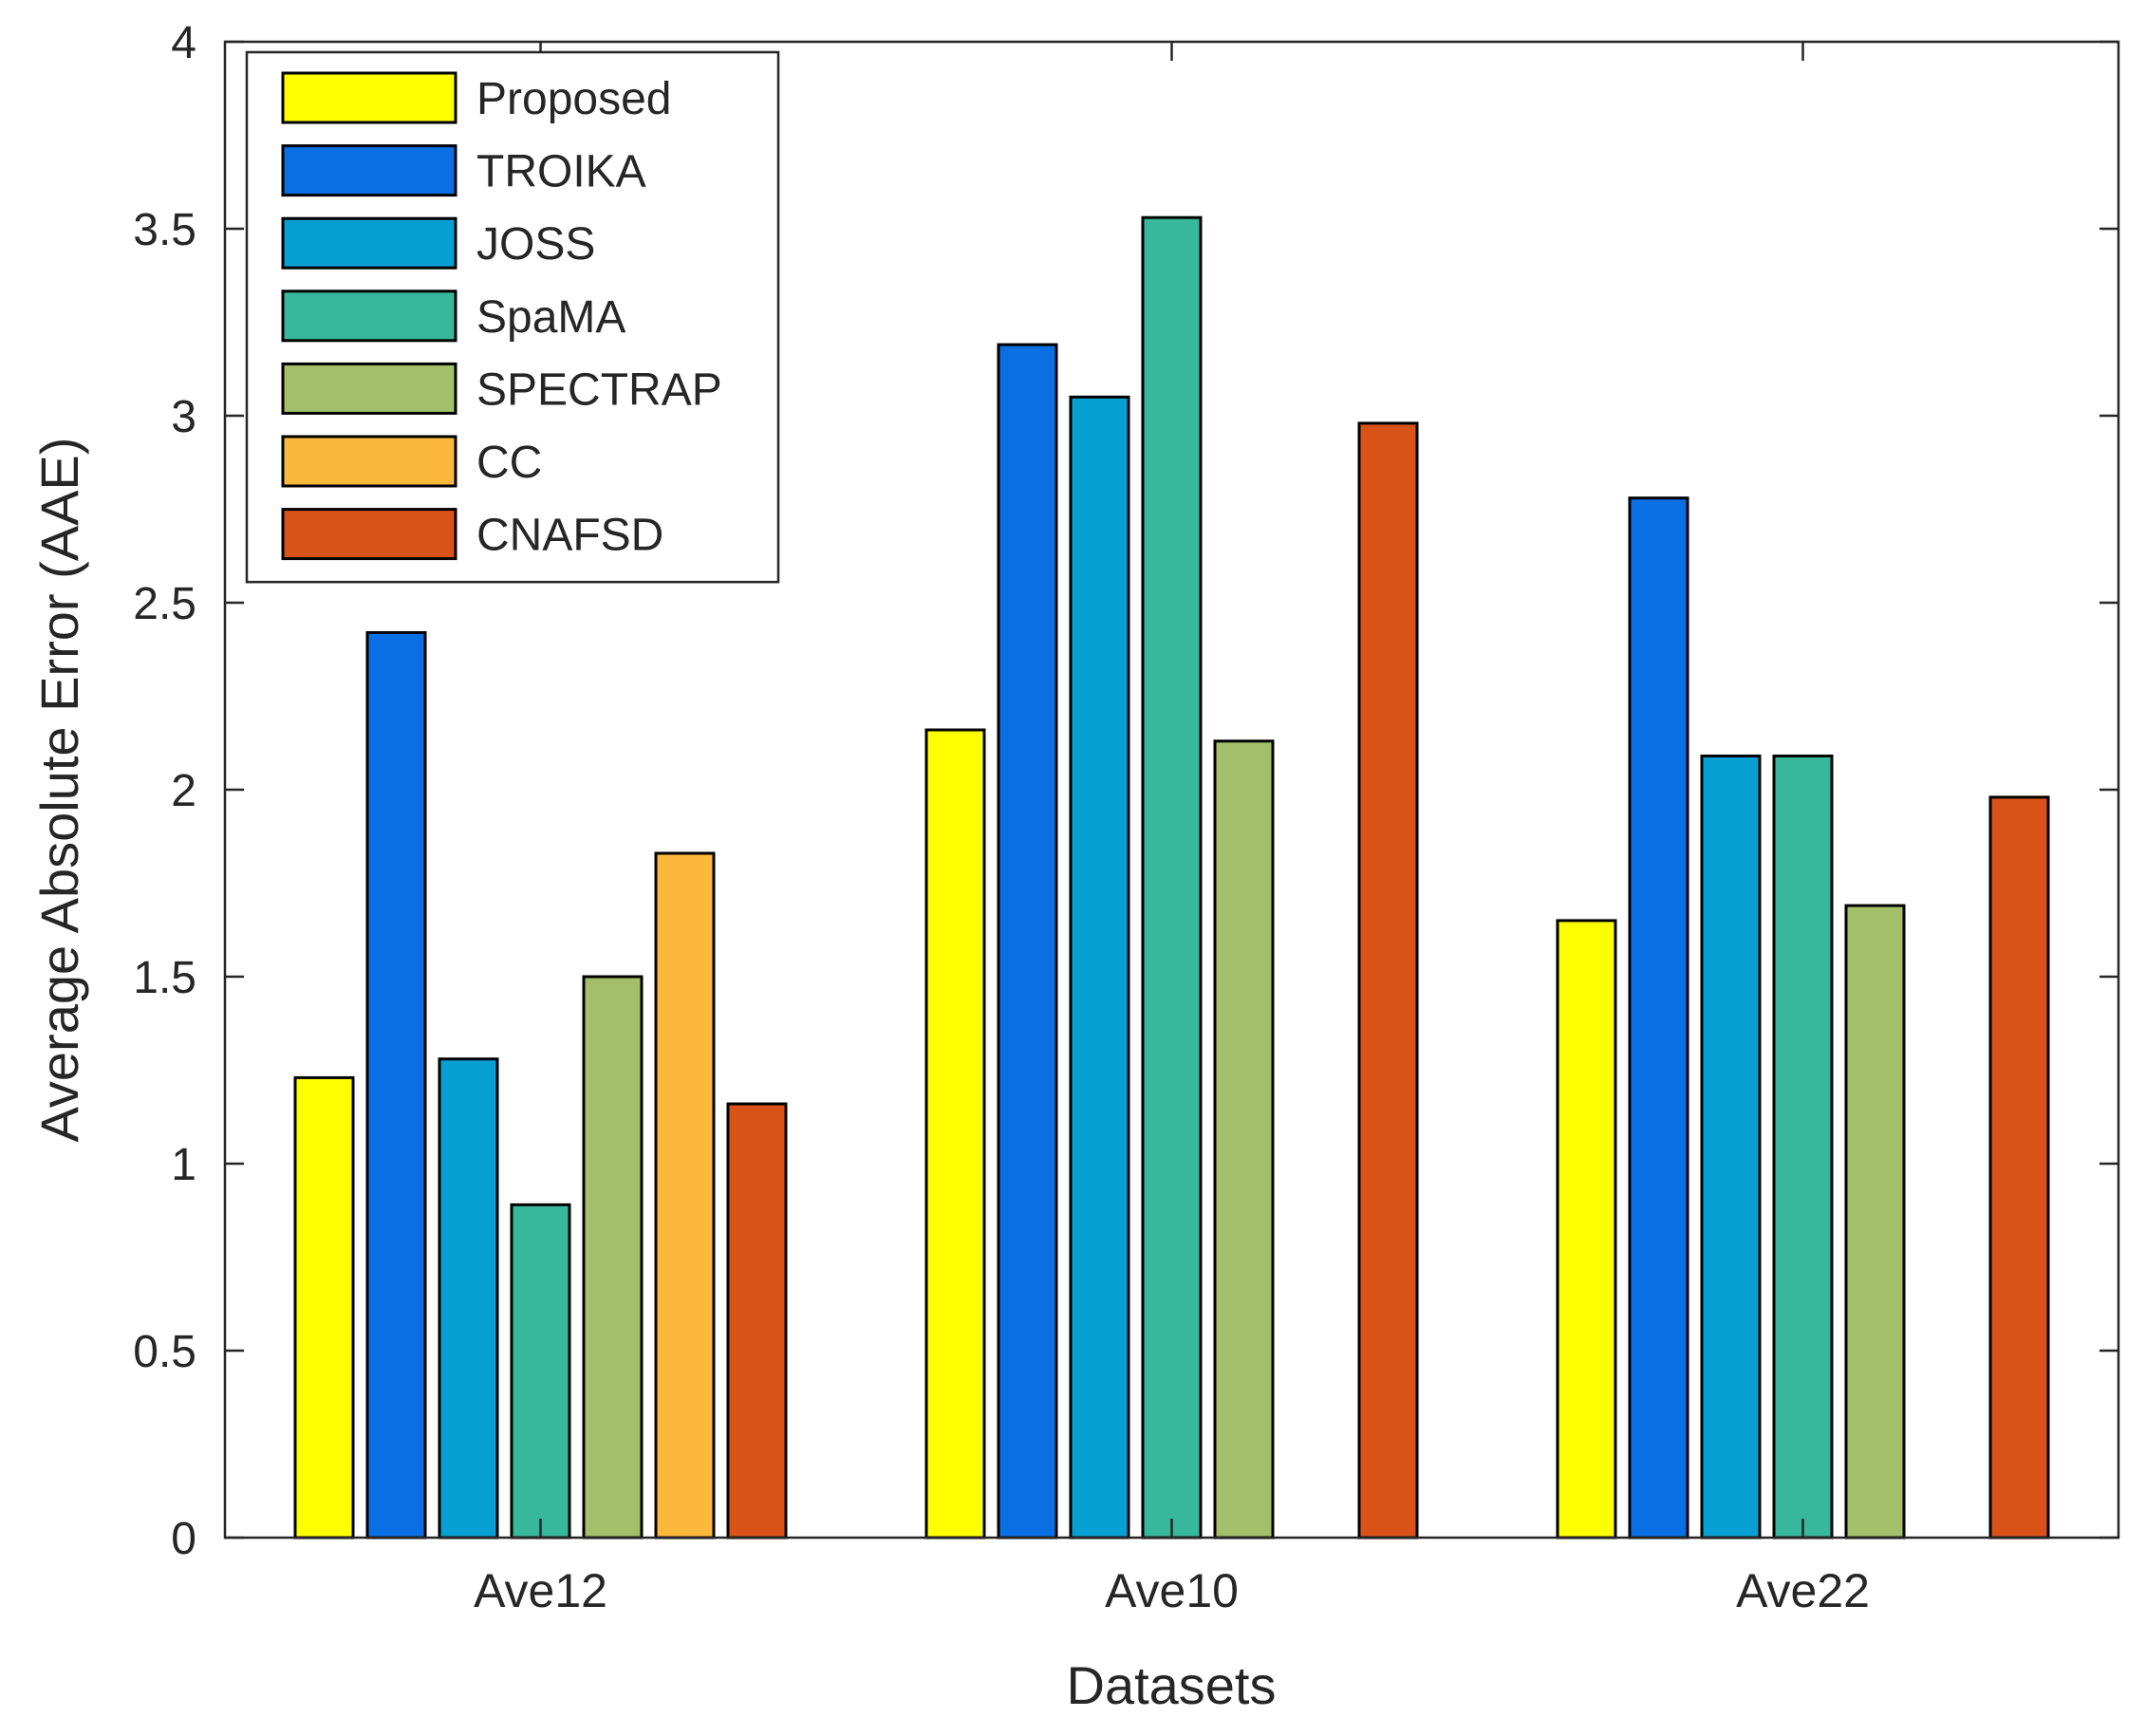  Describe the element at coordinates (183, 417) in the screenshot. I see `y-tick-label: 3` at that location.